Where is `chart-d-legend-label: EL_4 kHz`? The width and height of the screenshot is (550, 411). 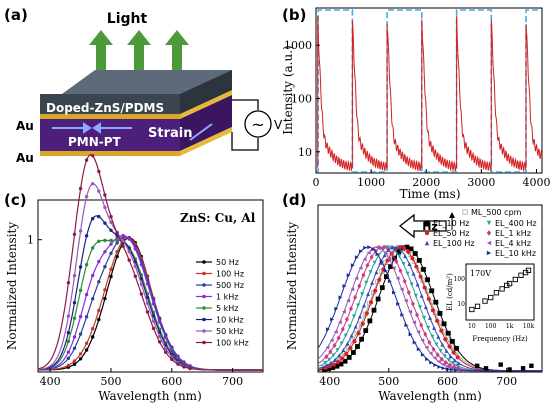
chart-d-legend-label: EL_4 kHz is located at coordinates (513, 243).